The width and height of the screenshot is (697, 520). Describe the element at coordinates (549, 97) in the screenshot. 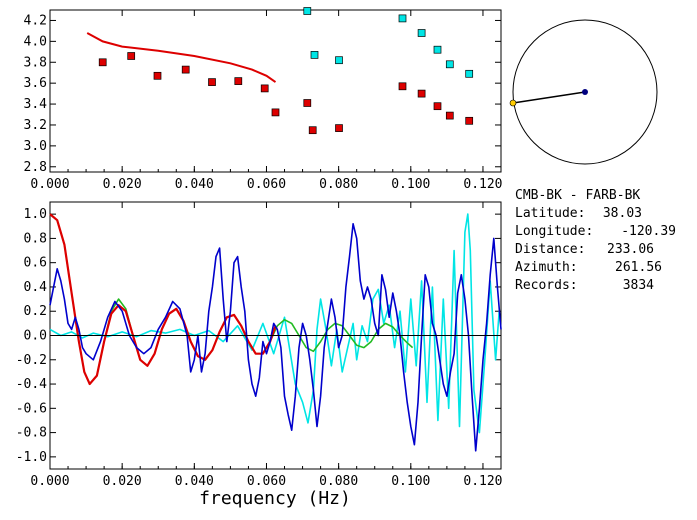

I see `path-line` at that location.